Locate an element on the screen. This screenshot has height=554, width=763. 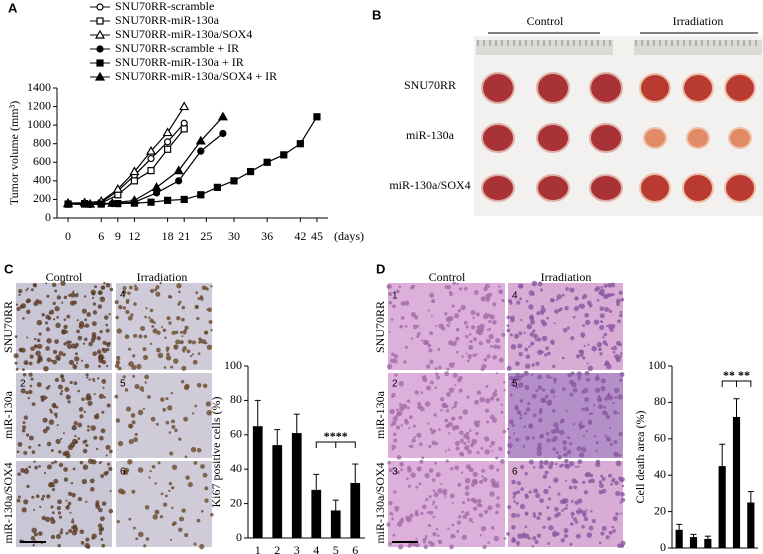
image-number: 3 is located at coordinates (395, 472).